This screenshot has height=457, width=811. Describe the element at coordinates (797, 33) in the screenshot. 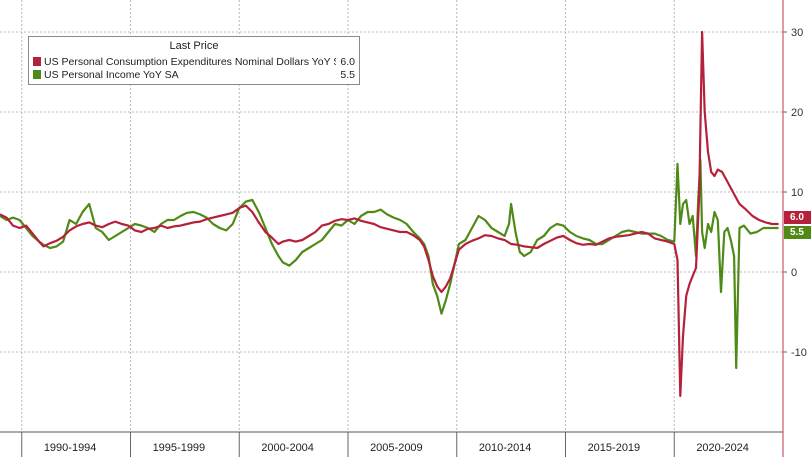

I see `y-tick-label: 30` at that location.